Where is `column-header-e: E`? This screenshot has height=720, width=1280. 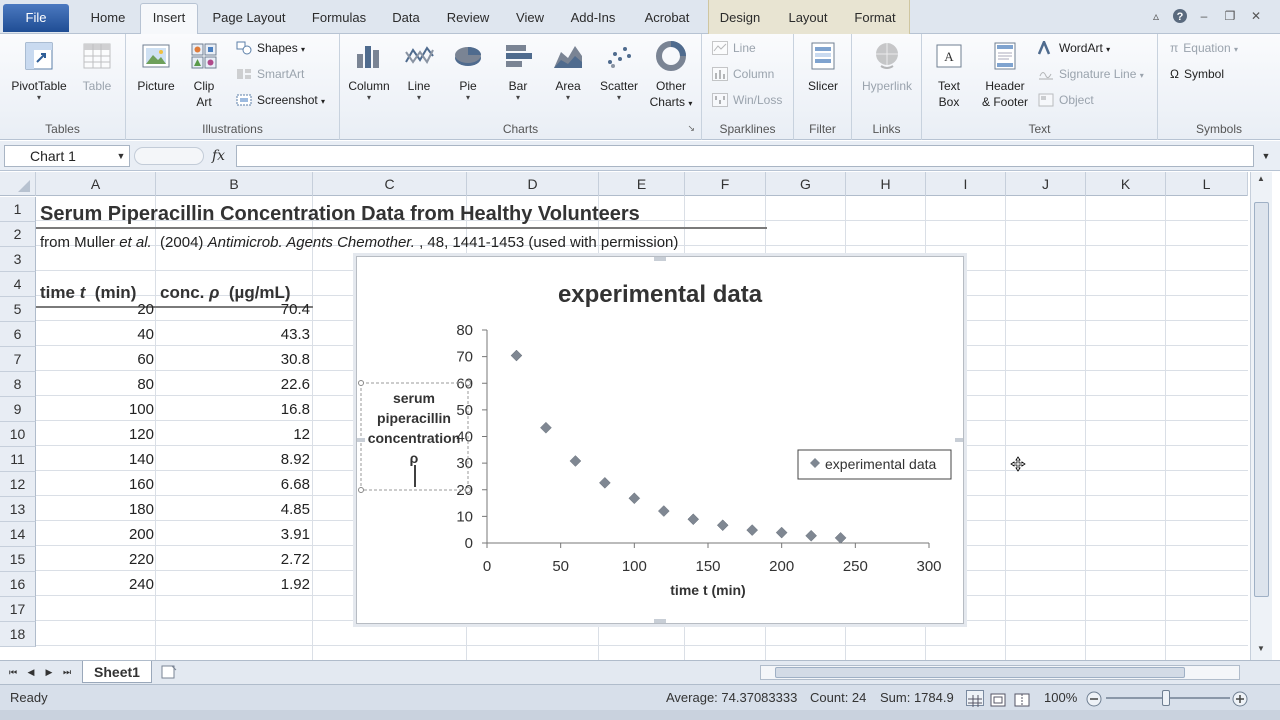 column-header-e: E is located at coordinates (642, 184).